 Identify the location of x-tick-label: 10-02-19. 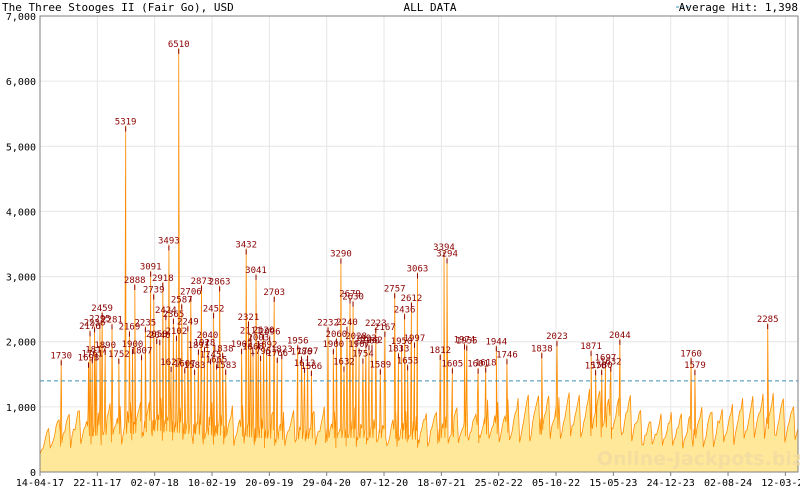
(212, 483).